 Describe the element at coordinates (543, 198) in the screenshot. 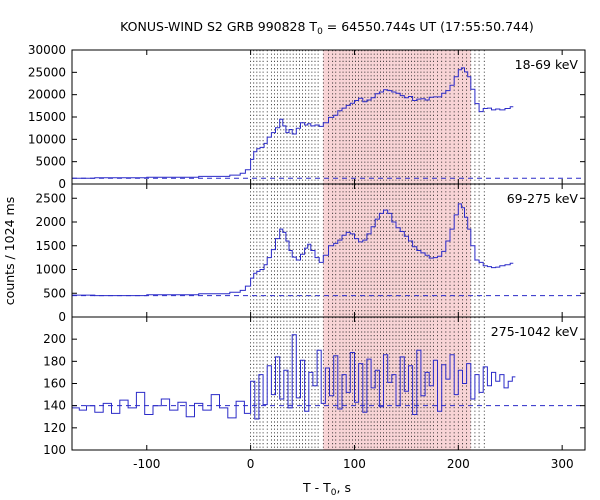

I see `energy-band-label: 69-275 keV` at that location.